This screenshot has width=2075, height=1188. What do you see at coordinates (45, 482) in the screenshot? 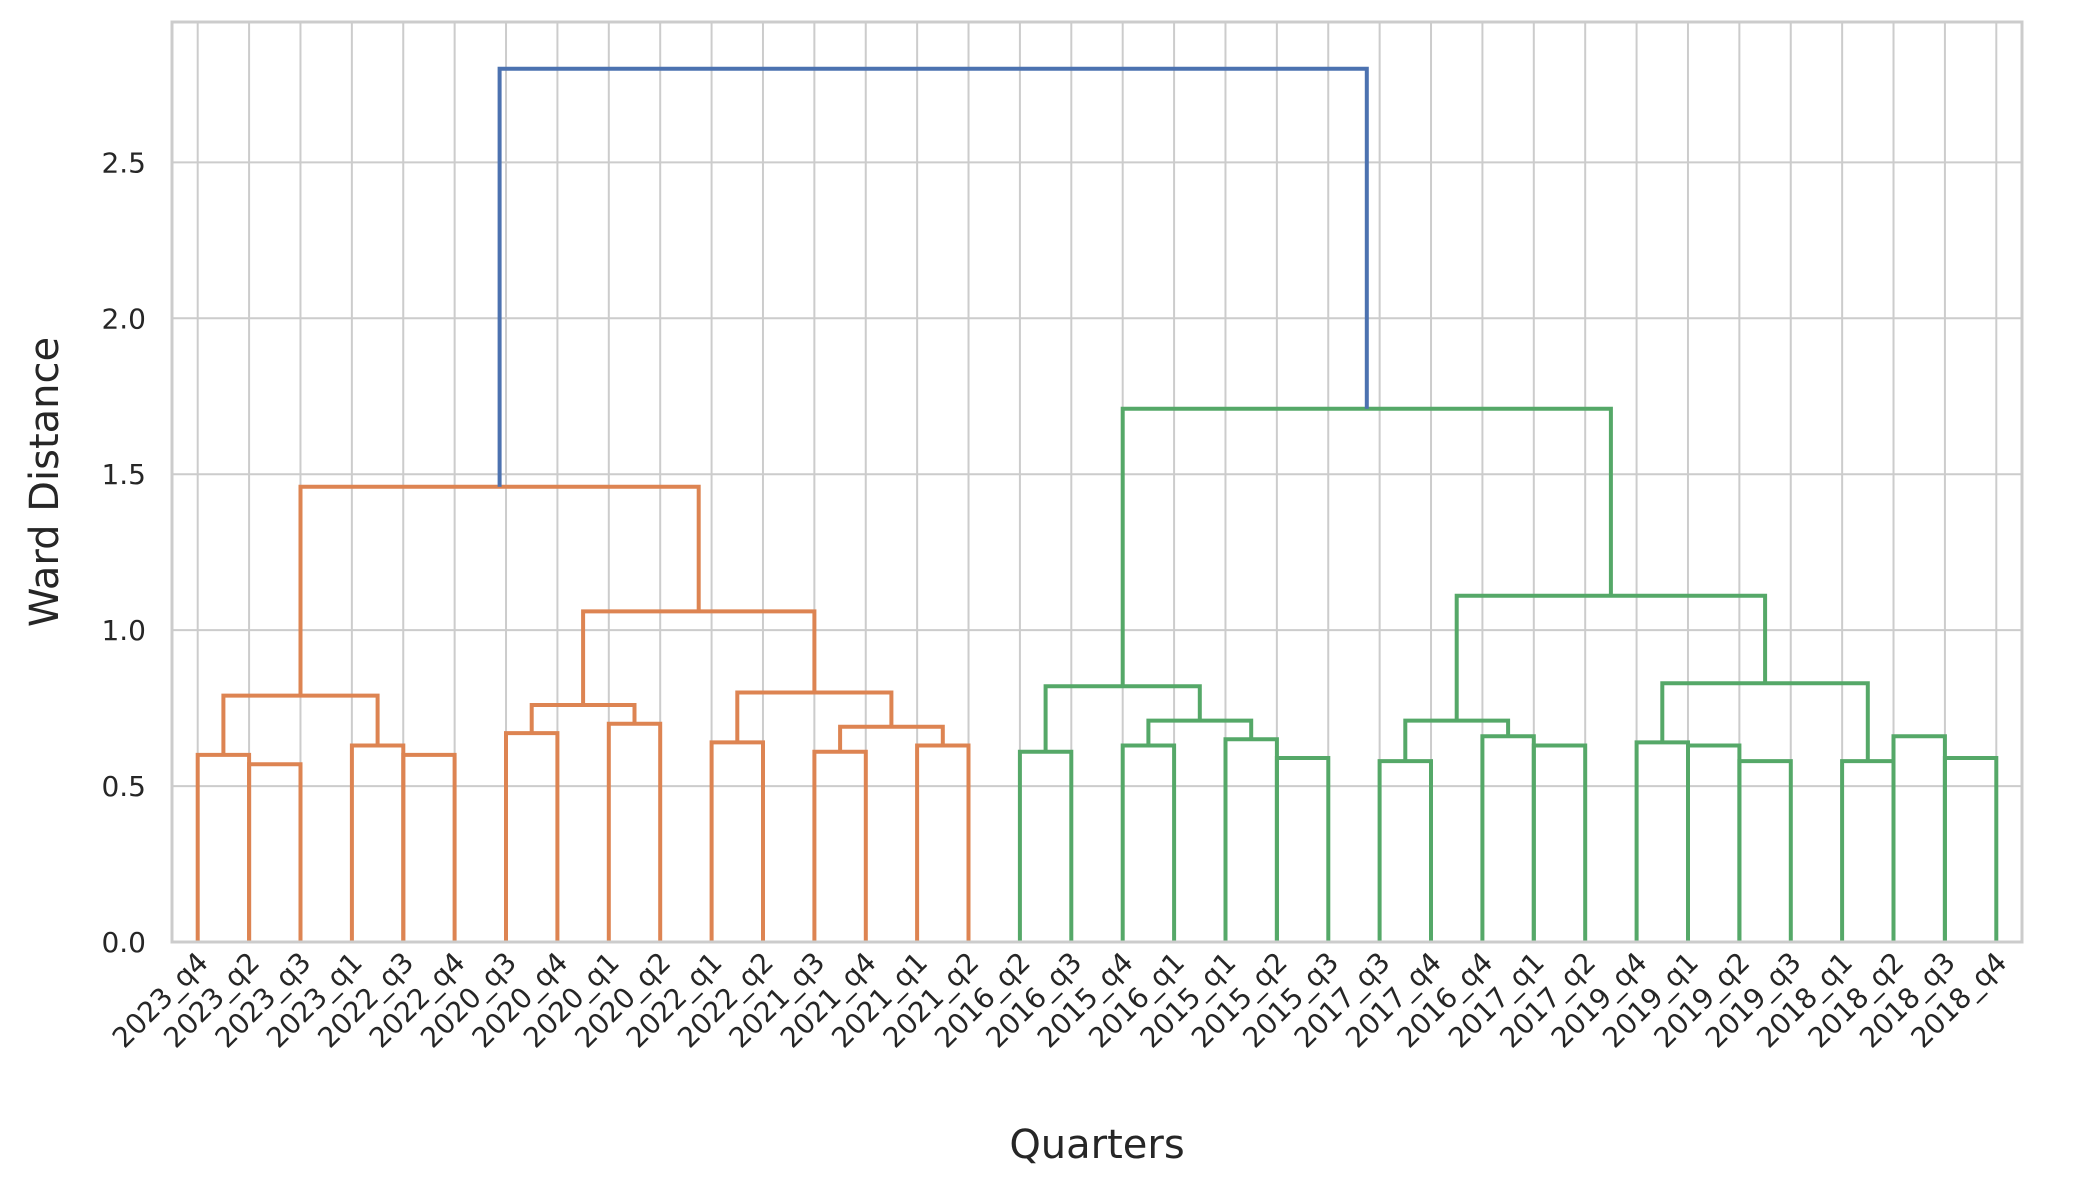
I see `y-axis-label: Ward Distance` at bounding box center [45, 482].